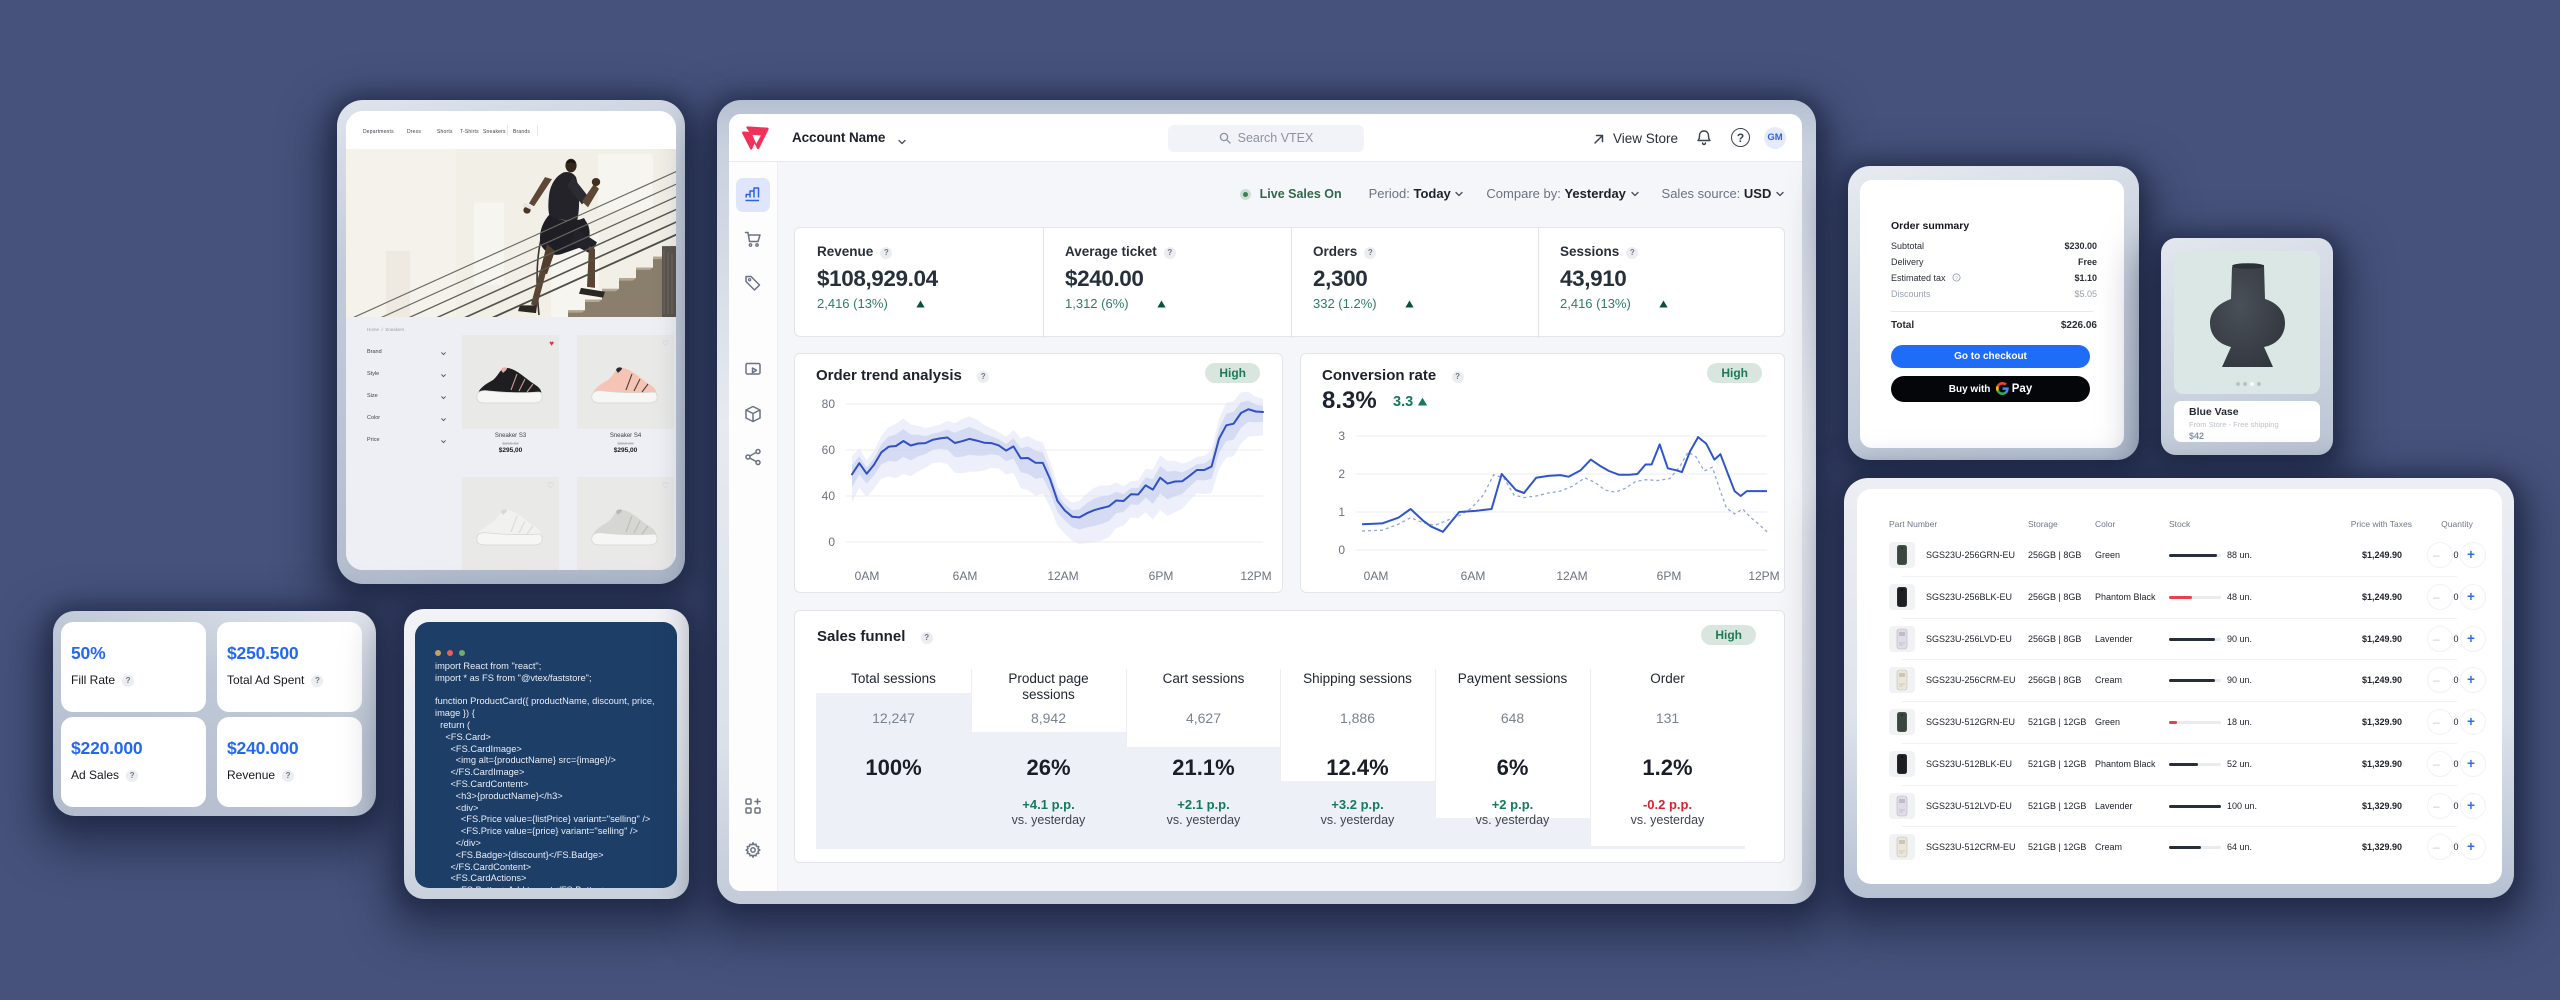 The image size is (2560, 1000). I want to click on svg-text: 80, so click(829, 404).